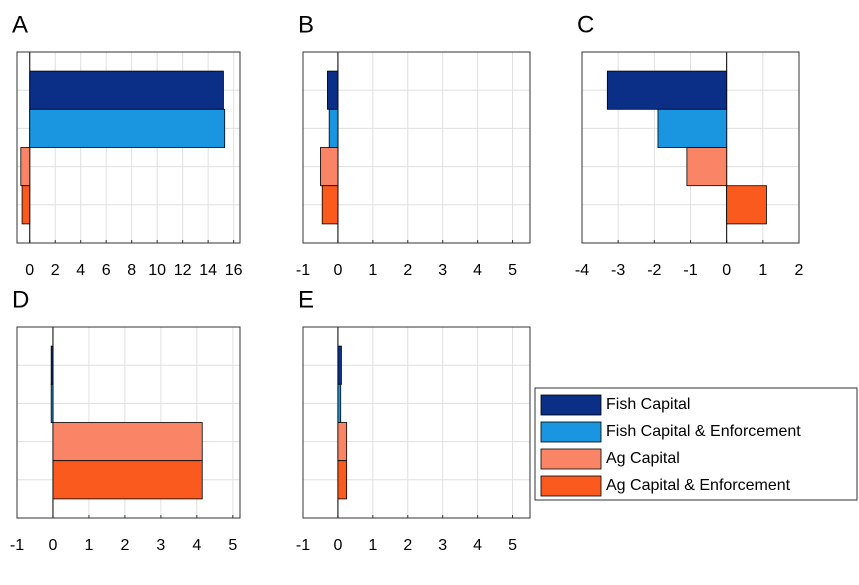 Image resolution: width=859 pixels, height=585 pixels. Describe the element at coordinates (618, 270) in the screenshot. I see `x-tick-label: -3` at that location.